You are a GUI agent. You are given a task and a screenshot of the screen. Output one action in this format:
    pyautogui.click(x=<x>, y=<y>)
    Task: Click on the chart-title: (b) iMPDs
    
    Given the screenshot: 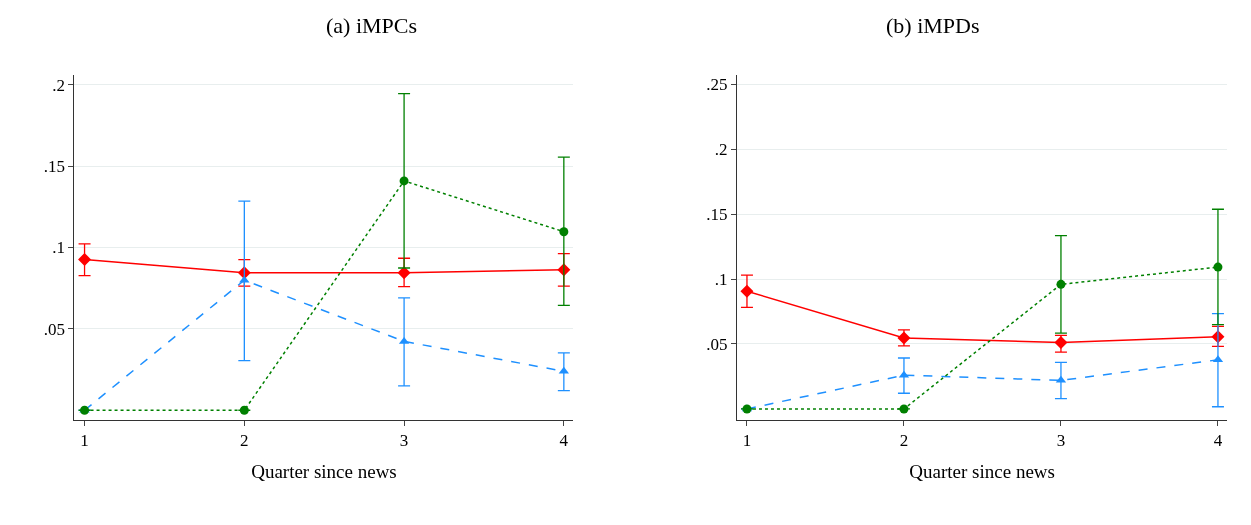 What is the action you would take?
    pyautogui.click(x=933, y=25)
    